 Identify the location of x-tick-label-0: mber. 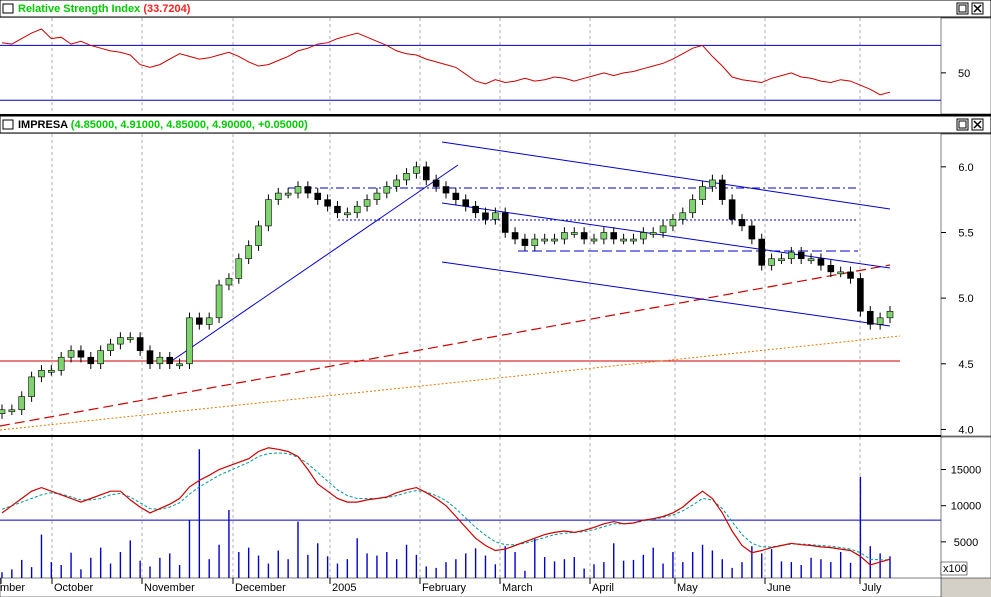
(12, 588).